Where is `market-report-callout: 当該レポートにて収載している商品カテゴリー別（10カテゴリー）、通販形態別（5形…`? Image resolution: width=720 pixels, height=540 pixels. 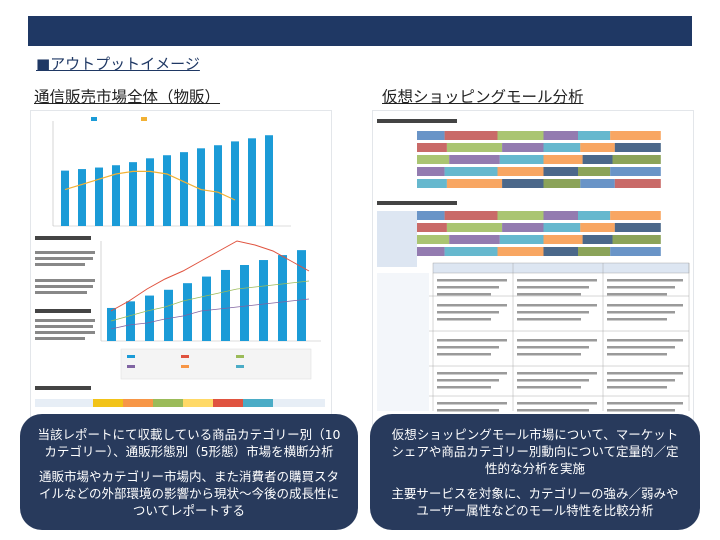 market-report-callout: 当該レポートにて収載している商品カテゴリー別（10カテゴリー）、通販形態別（5形… is located at coordinates (189, 472).